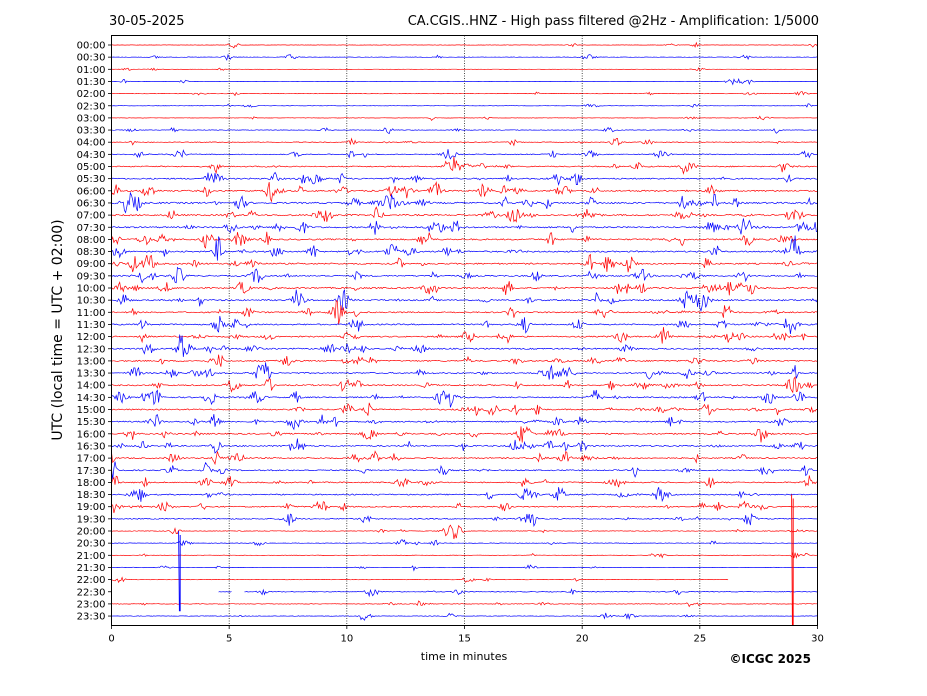  What do you see at coordinates (91, 106) in the screenshot?
I see `row-time-label: 02:30` at bounding box center [91, 106].